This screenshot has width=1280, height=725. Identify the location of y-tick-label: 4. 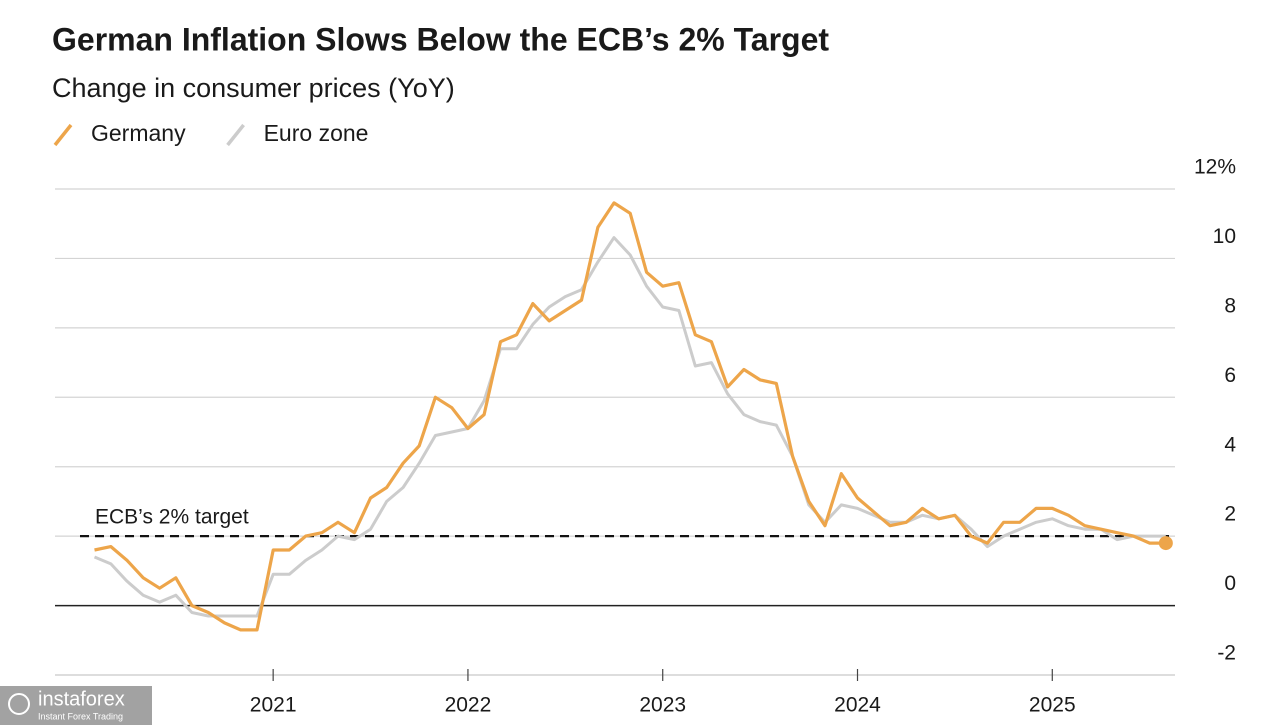
(1230, 444).